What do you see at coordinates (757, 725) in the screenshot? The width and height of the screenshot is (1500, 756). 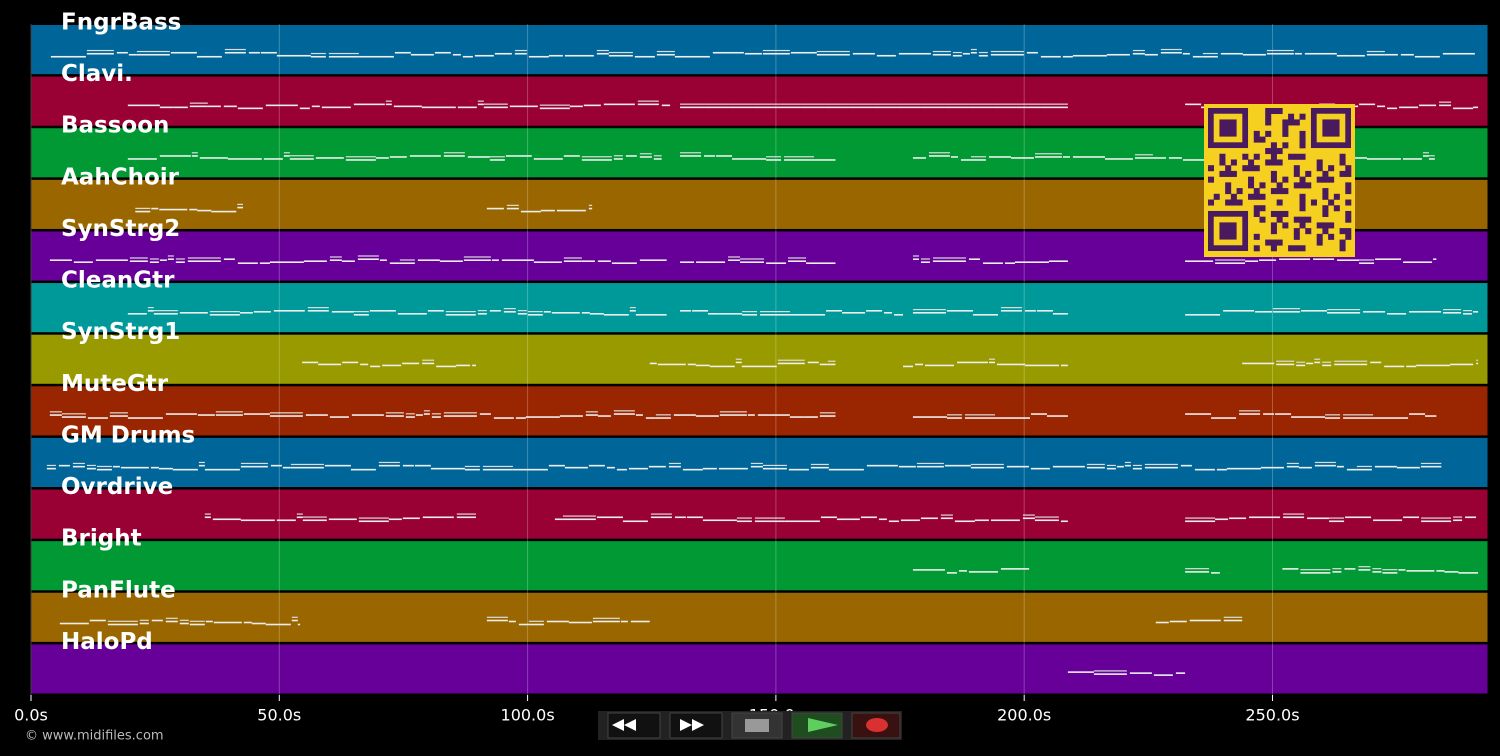 I see `stop-button` at bounding box center [757, 725].